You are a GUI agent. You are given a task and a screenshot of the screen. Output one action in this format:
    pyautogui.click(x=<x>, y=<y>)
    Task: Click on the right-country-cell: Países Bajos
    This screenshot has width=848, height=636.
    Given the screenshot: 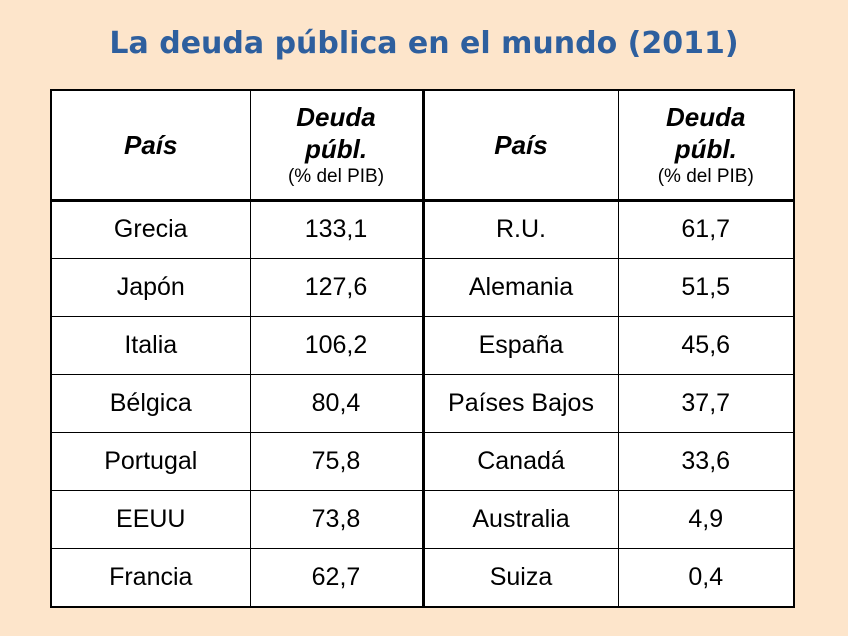 What is the action you would take?
    pyautogui.click(x=520, y=404)
    